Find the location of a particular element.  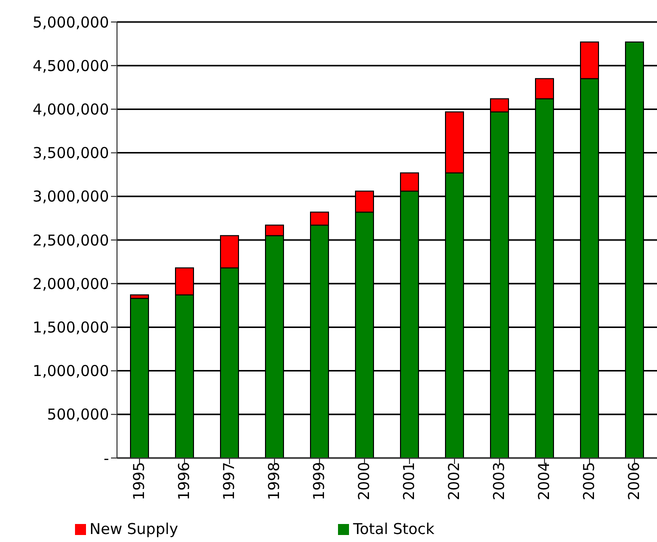

x-tick-label: 2002 is located at coordinates (454, 481).